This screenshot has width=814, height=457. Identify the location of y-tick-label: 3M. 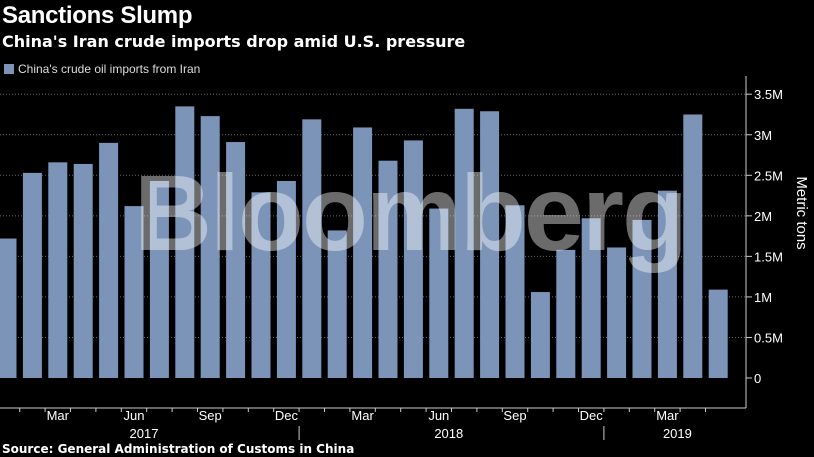
(763, 135).